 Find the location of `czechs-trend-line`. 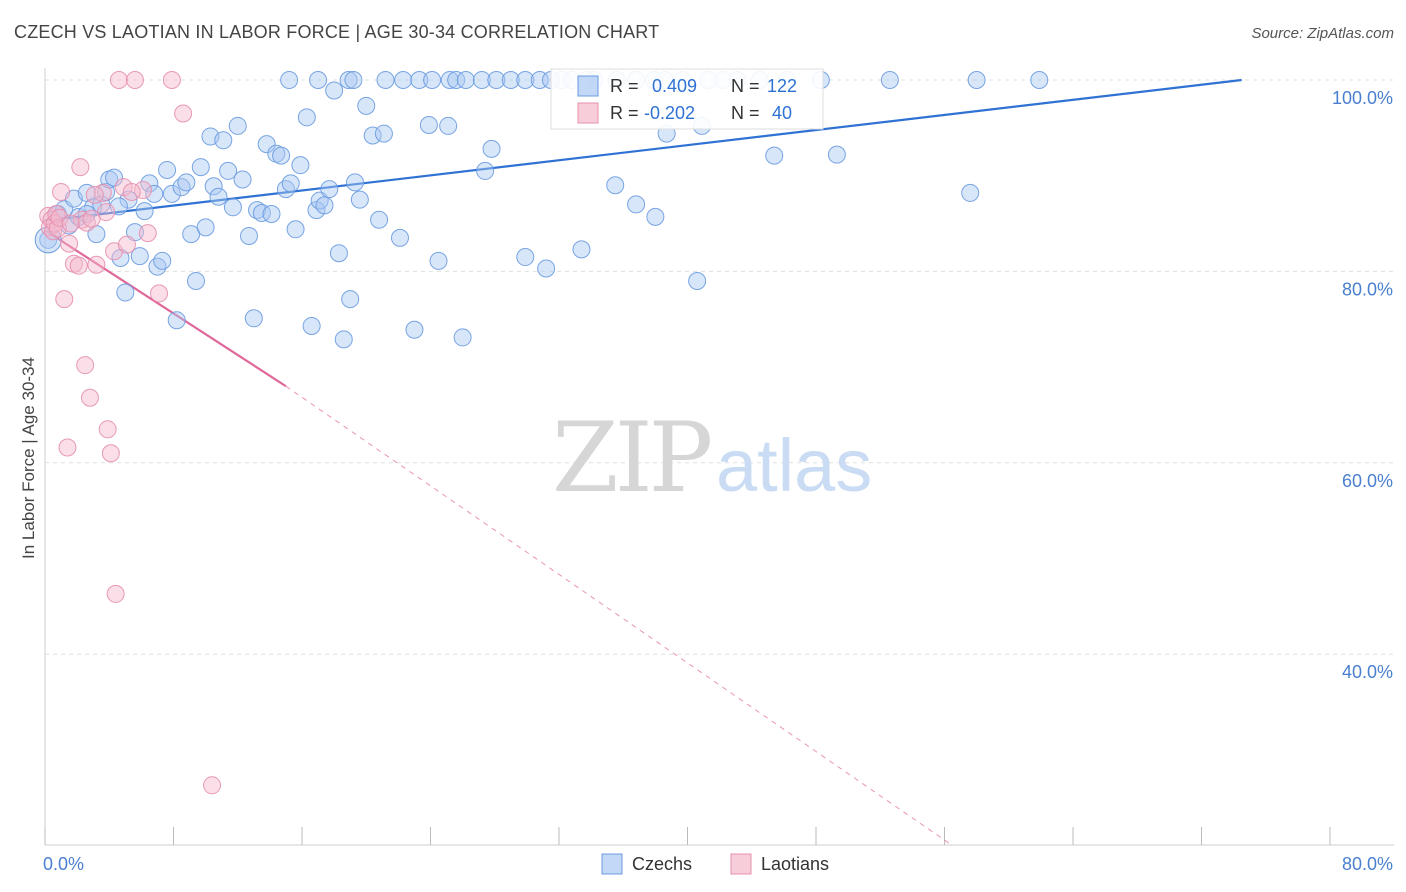

czechs-trend-line is located at coordinates (643, 150).